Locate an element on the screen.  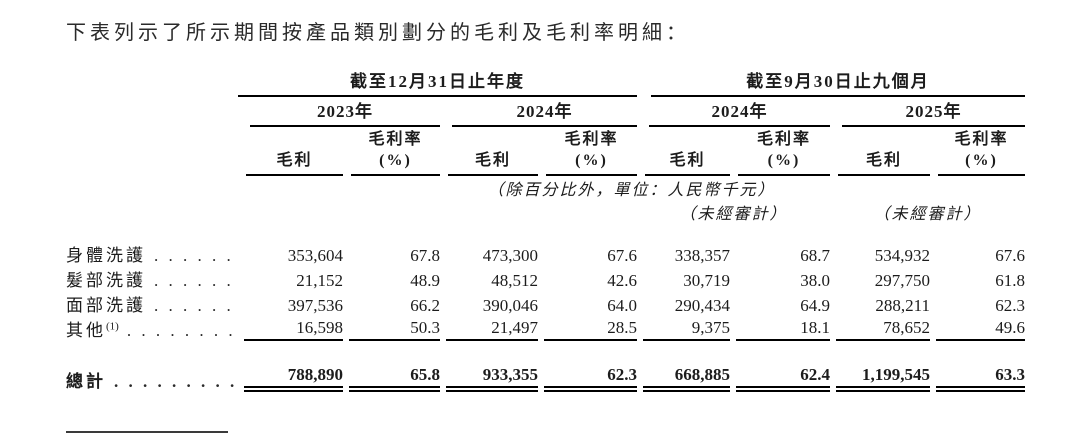
cell-value: 21,497 is located at coordinates (492, 329).